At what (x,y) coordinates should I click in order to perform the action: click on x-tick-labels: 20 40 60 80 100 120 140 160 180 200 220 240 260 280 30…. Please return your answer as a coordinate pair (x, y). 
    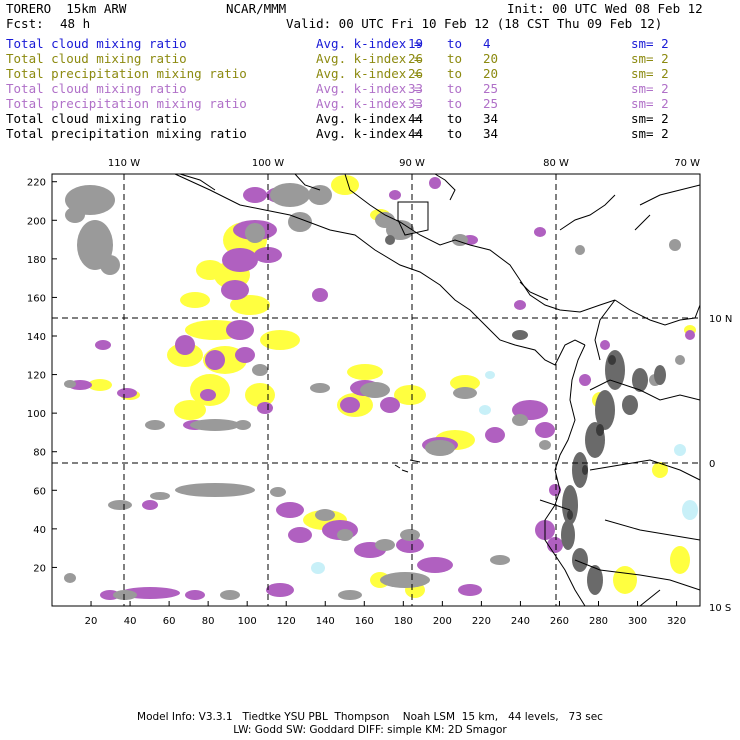
    Looking at the image, I should click on (385, 621).